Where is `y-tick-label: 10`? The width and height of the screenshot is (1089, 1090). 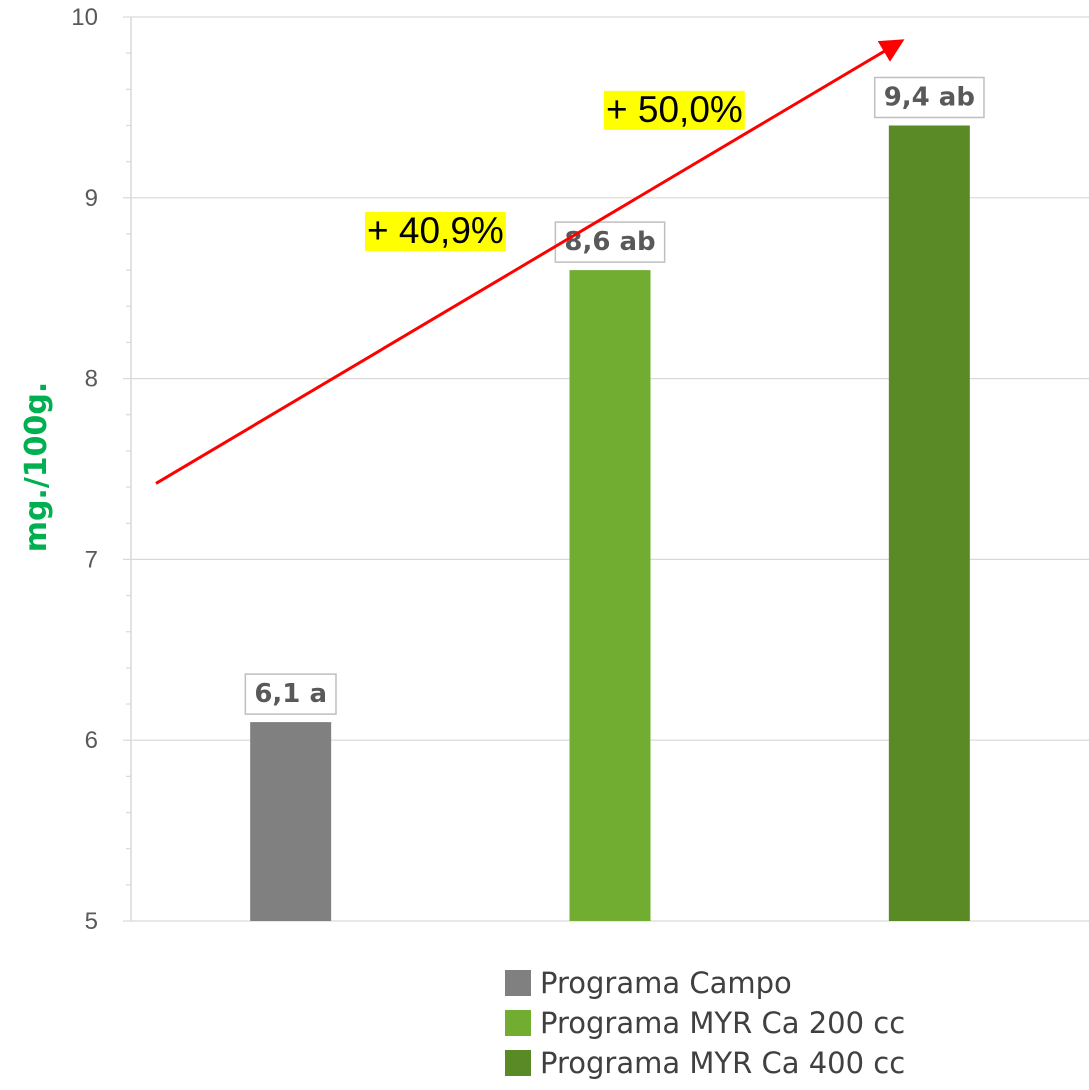
y-tick-label: 10 is located at coordinates (84, 17).